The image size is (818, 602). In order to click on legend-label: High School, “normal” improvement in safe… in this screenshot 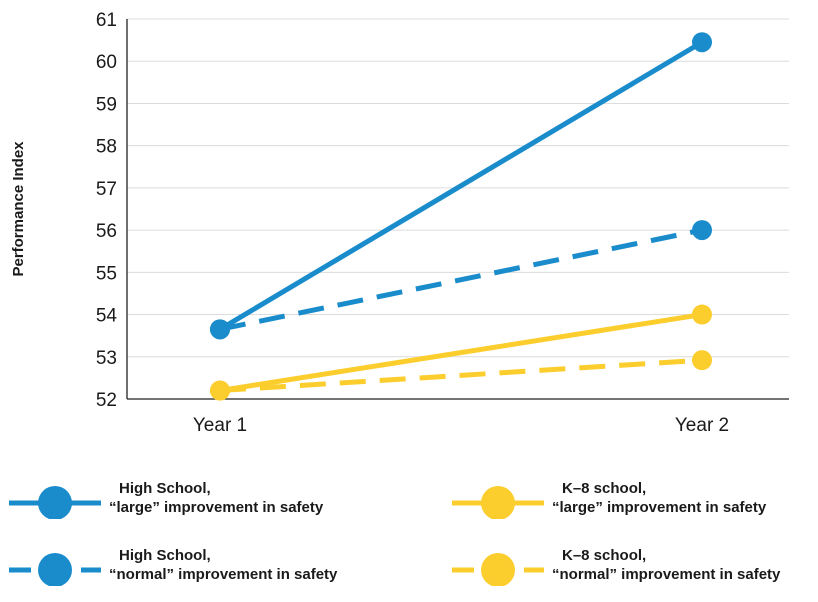, I will do `click(223, 565)`.